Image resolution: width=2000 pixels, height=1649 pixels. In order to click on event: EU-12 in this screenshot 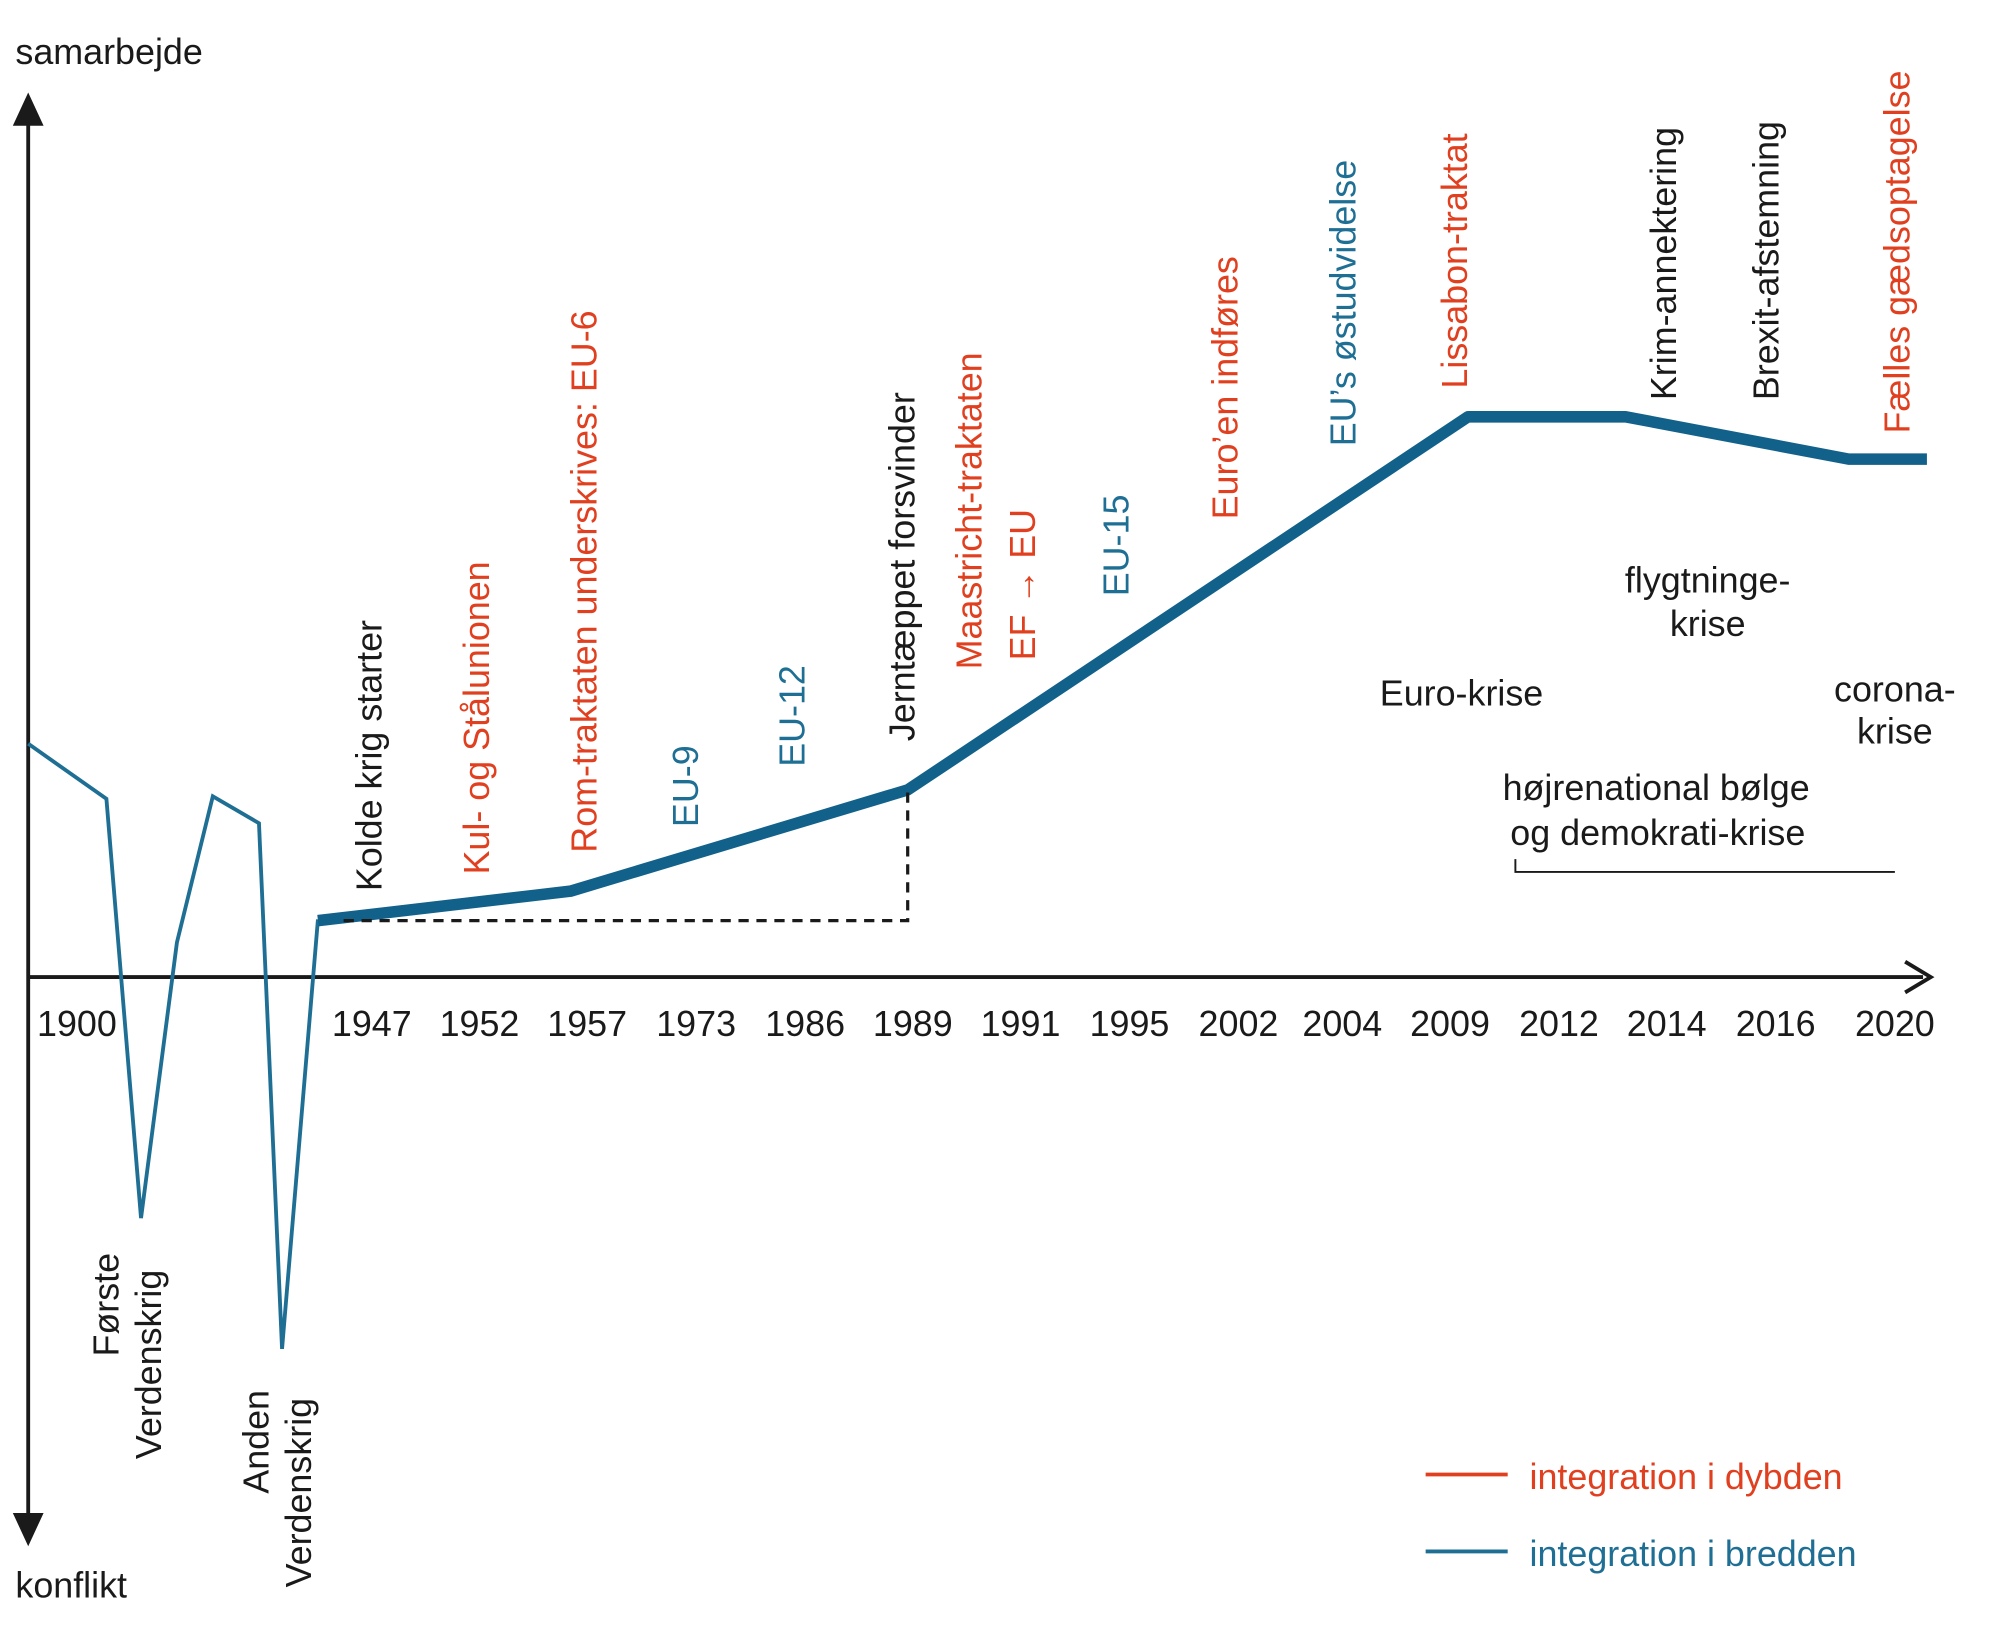, I will do `click(792, 716)`.